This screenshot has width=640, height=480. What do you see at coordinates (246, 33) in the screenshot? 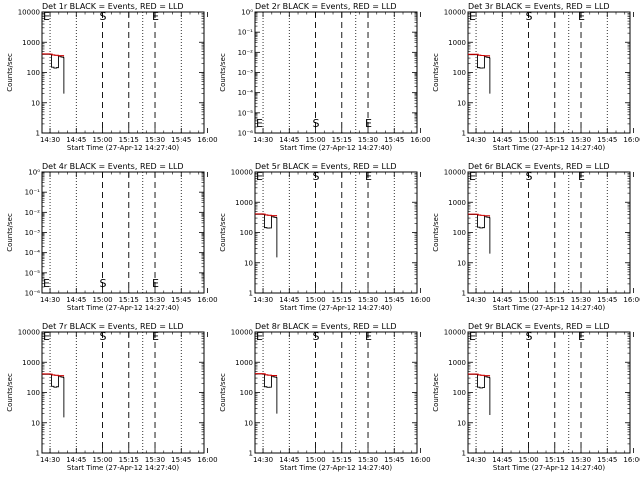
I see `y-tick-label: 10⁻¹` at bounding box center [246, 33].